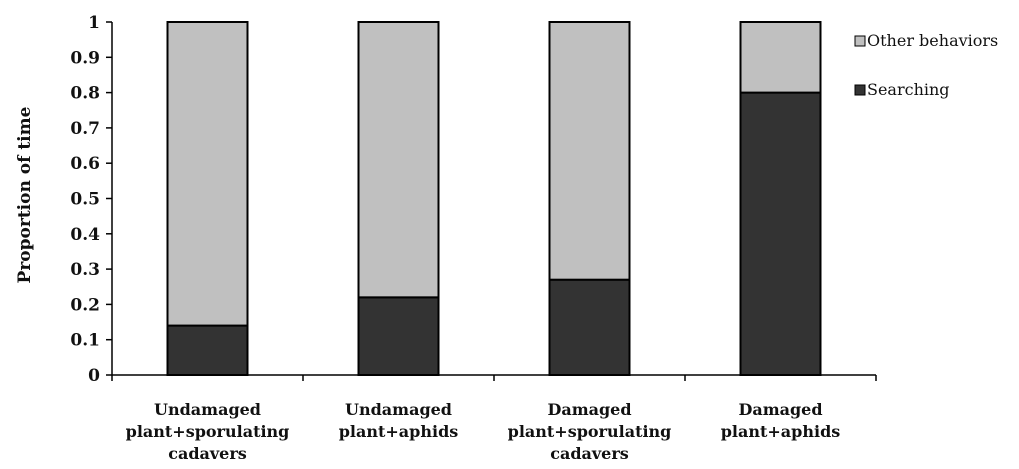 Image resolution: width=1019 pixels, height=469 pixels. I want to click on legend-swatch-other-behaviors, so click(860, 41).